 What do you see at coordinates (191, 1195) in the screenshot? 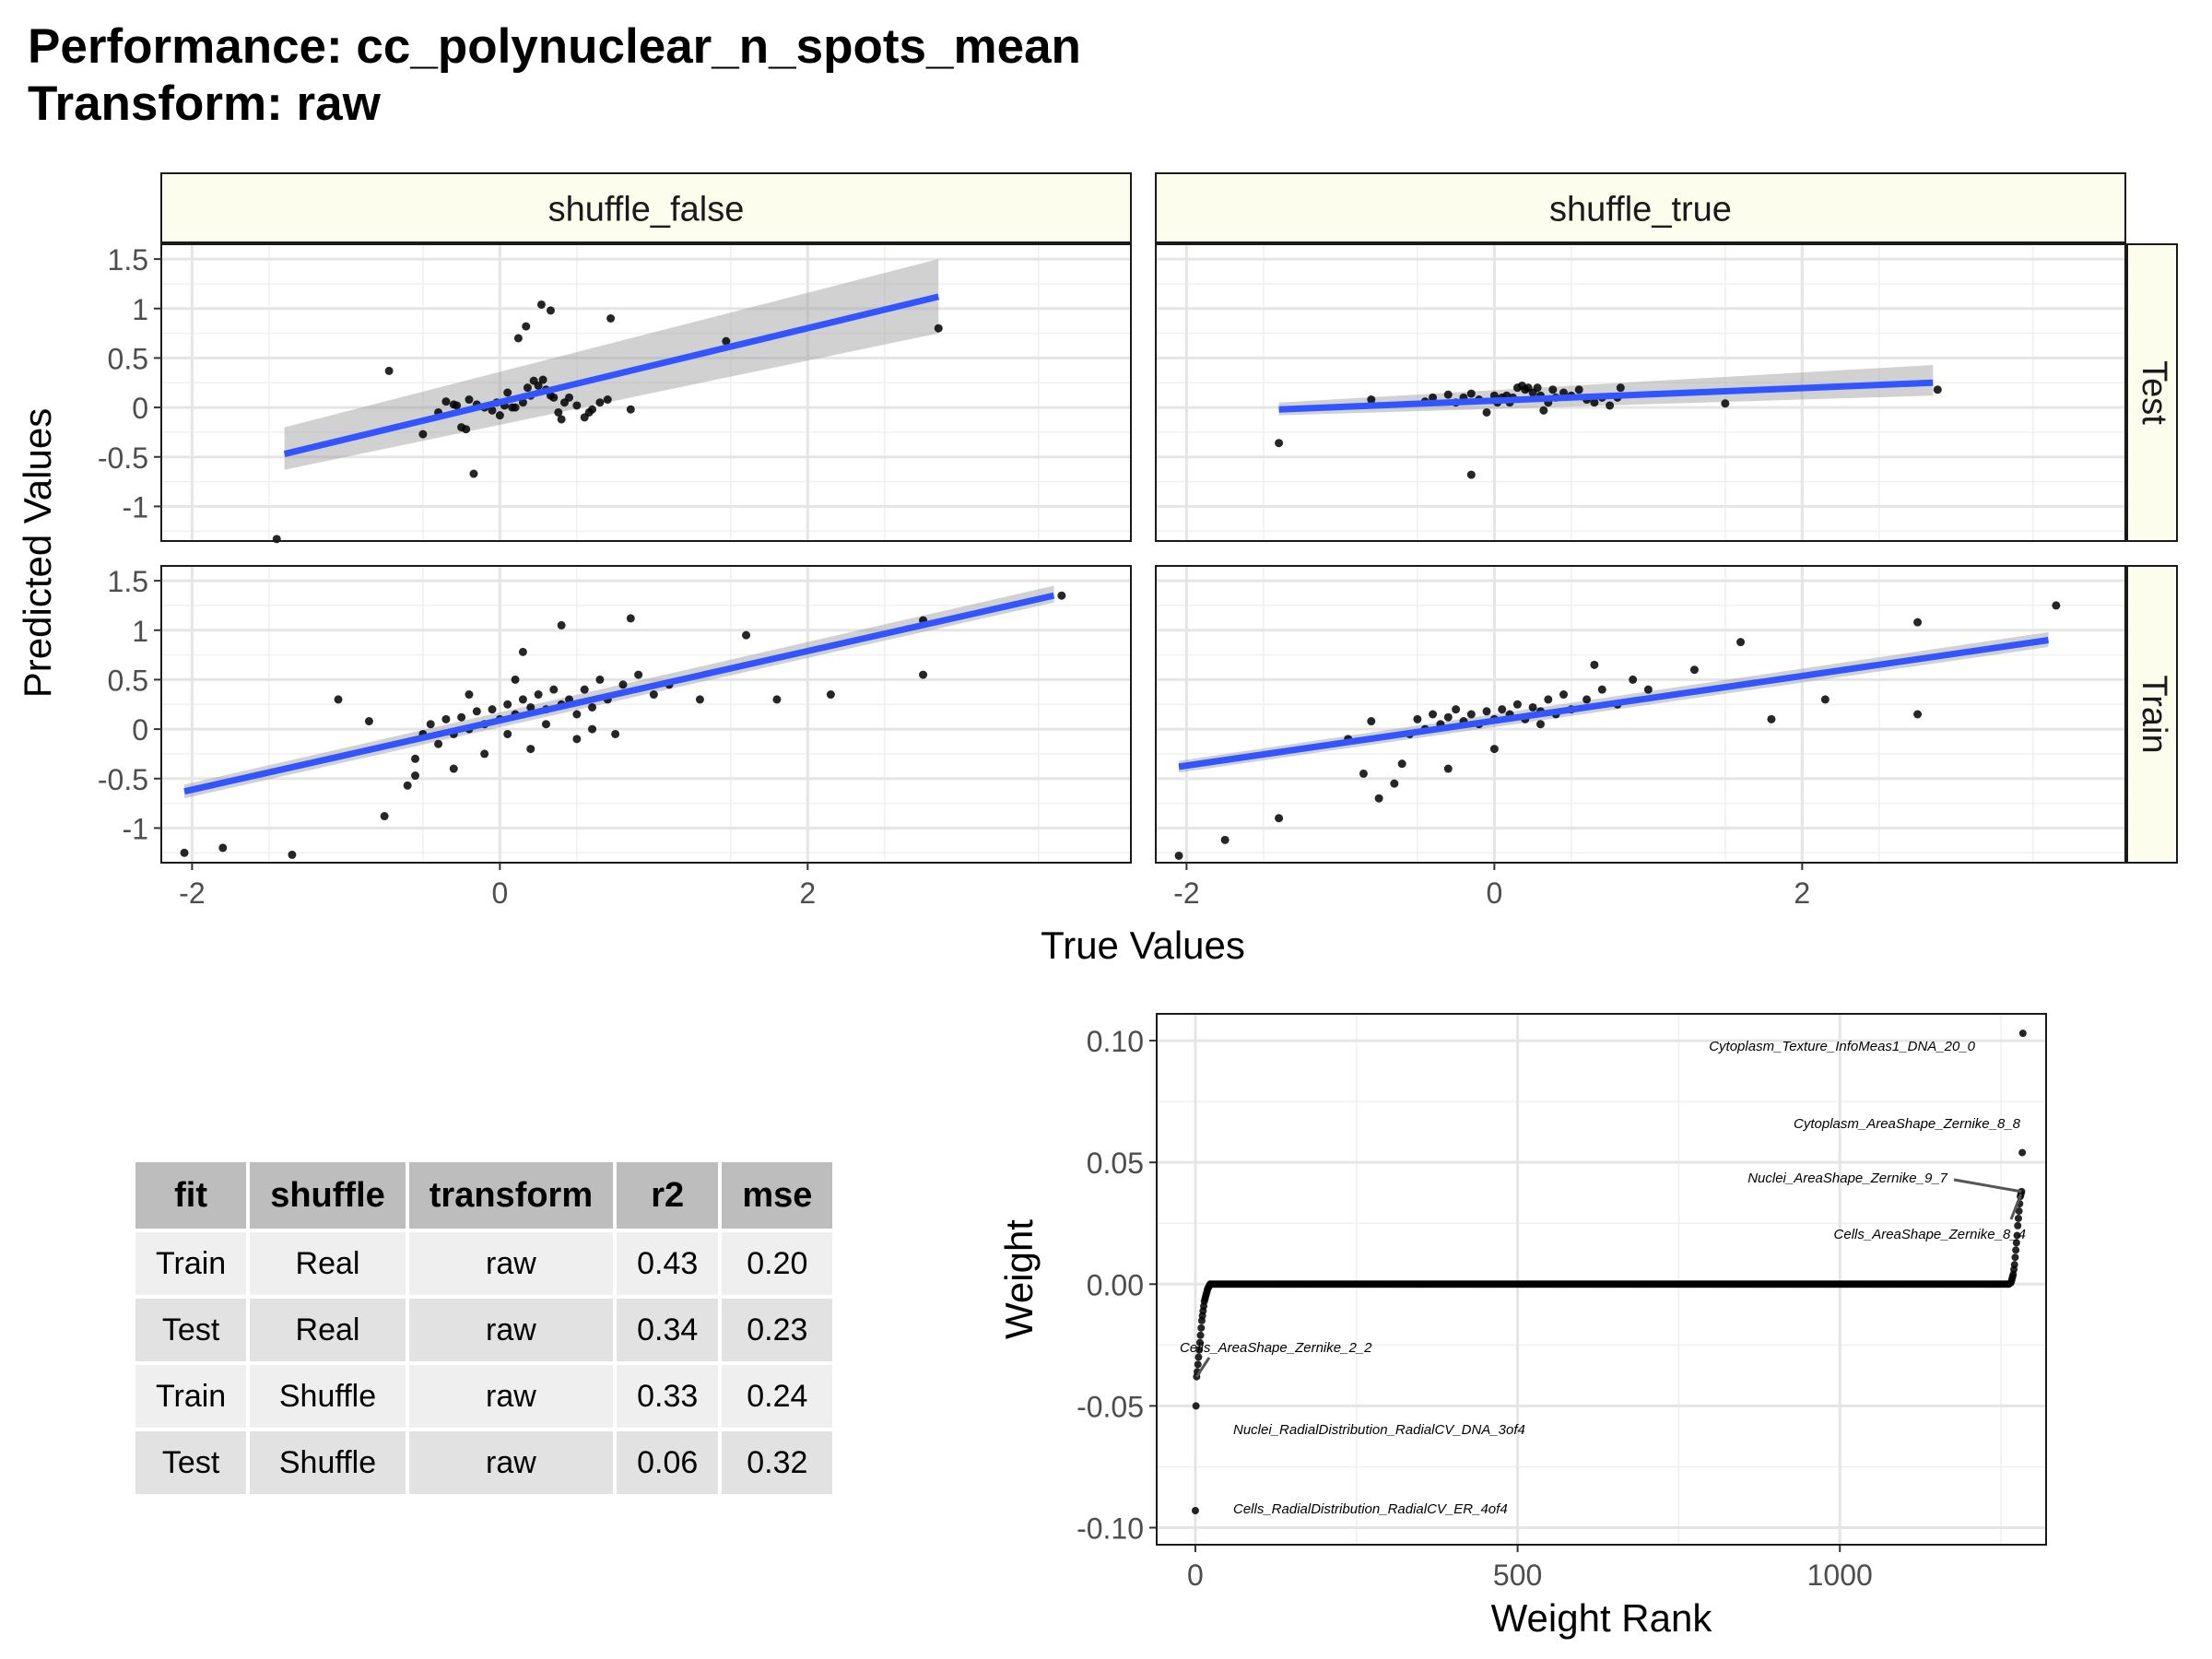
I see `table-header-fit: fit` at bounding box center [191, 1195].